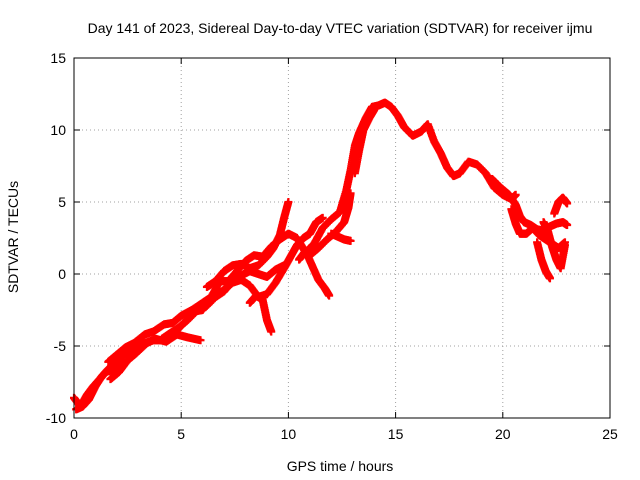 The image size is (640, 480). What do you see at coordinates (13, 237) in the screenshot?
I see `y-axis-title: SDTVAR / TECUs` at bounding box center [13, 237].